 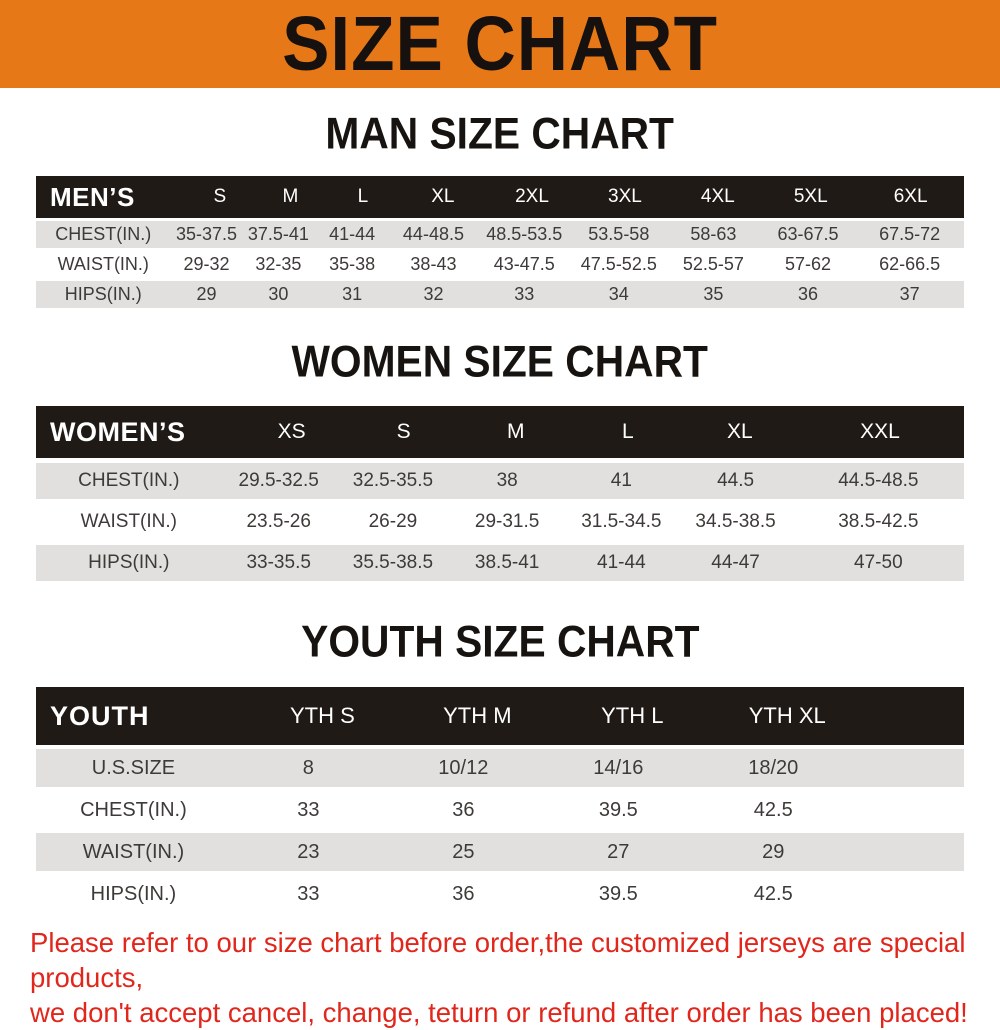 I want to click on youth-section-title: YOUTH SIZE CHART, so click(x=500, y=641).